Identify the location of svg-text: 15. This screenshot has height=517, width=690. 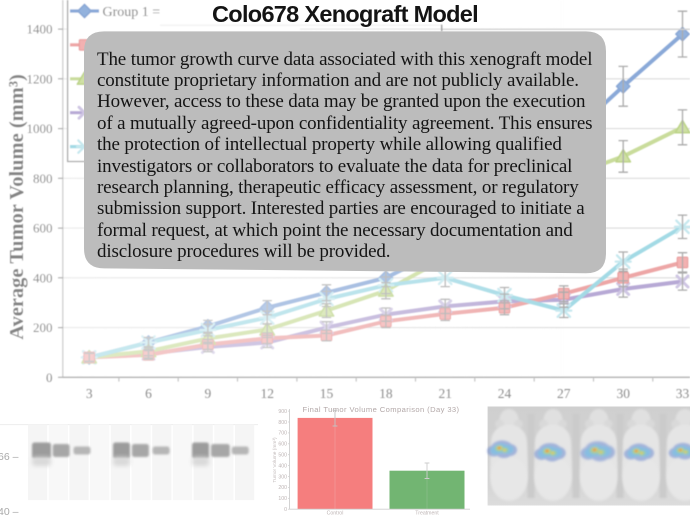
(327, 393).